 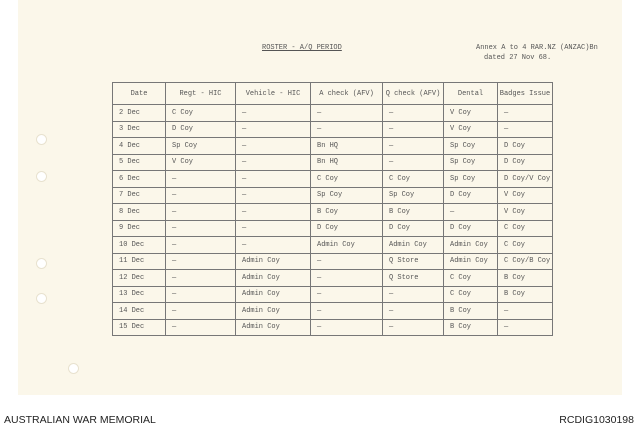 What do you see at coordinates (139, 245) in the screenshot?
I see `table-cell: 10 Dec` at bounding box center [139, 245].